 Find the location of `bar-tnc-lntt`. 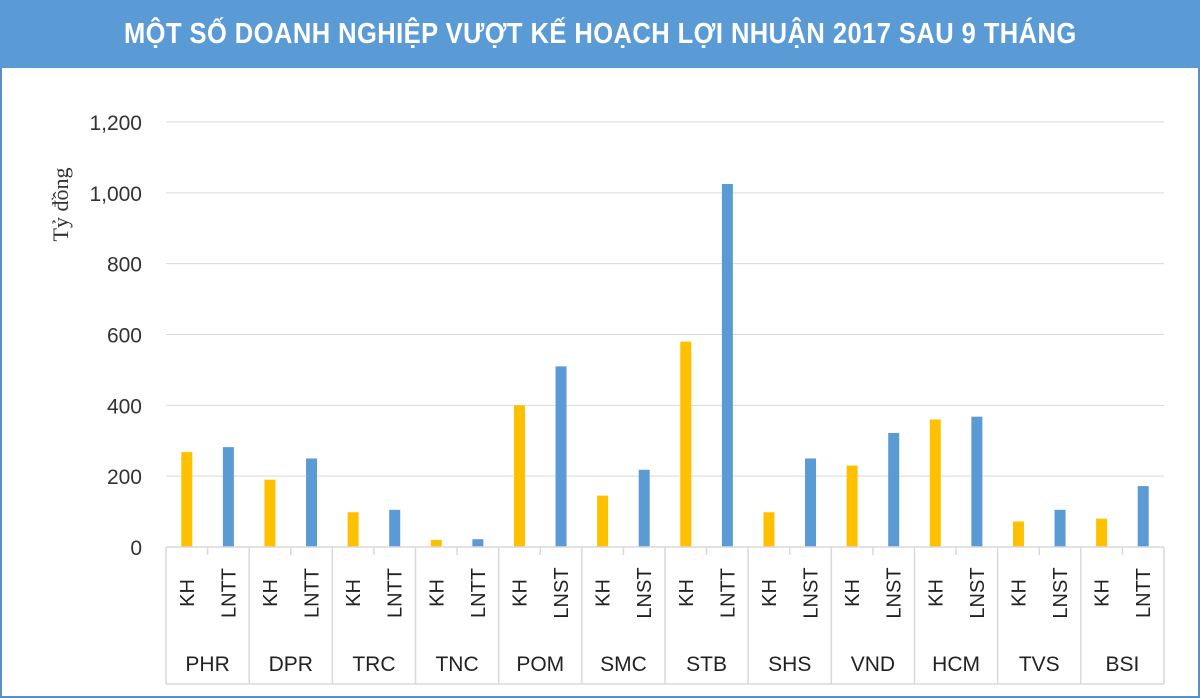

bar-tnc-lntt is located at coordinates (478, 543).